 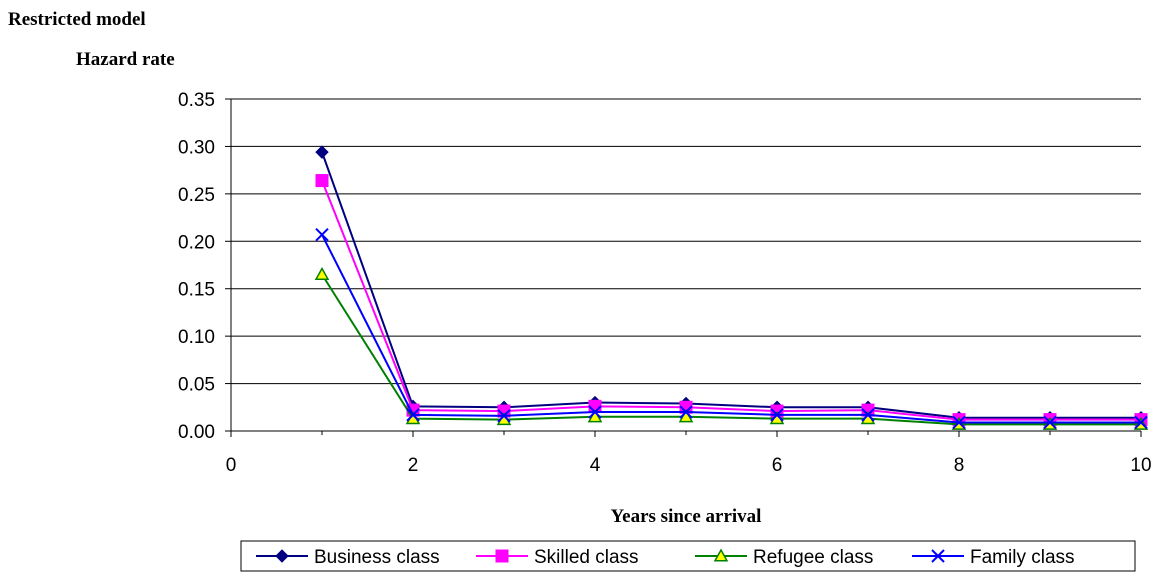 What do you see at coordinates (196, 290) in the screenshot?
I see `y-tick-label: 0.15` at bounding box center [196, 290].